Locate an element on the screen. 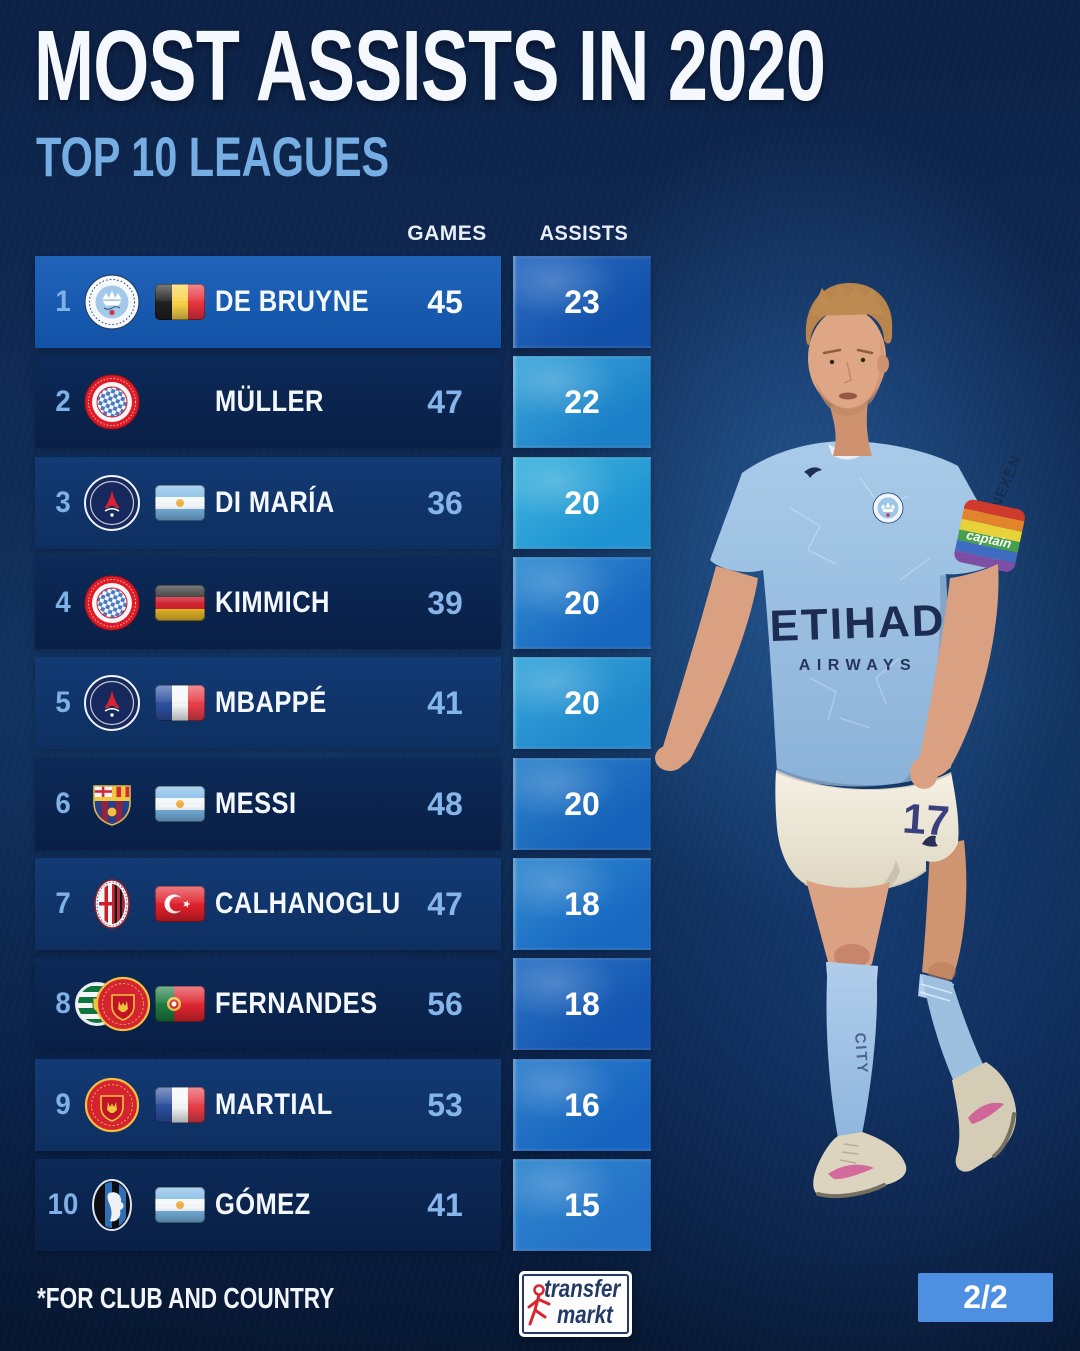 The width and height of the screenshot is (1080, 1351). club-crest-manchester-city-icon is located at coordinates (888, 508).